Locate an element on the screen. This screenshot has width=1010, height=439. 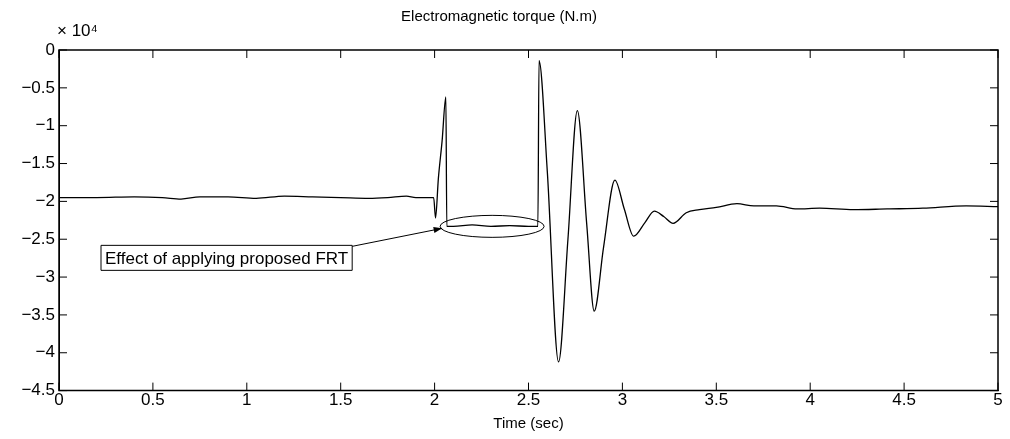
x-tick-label: 2.5 is located at coordinates (528, 400).